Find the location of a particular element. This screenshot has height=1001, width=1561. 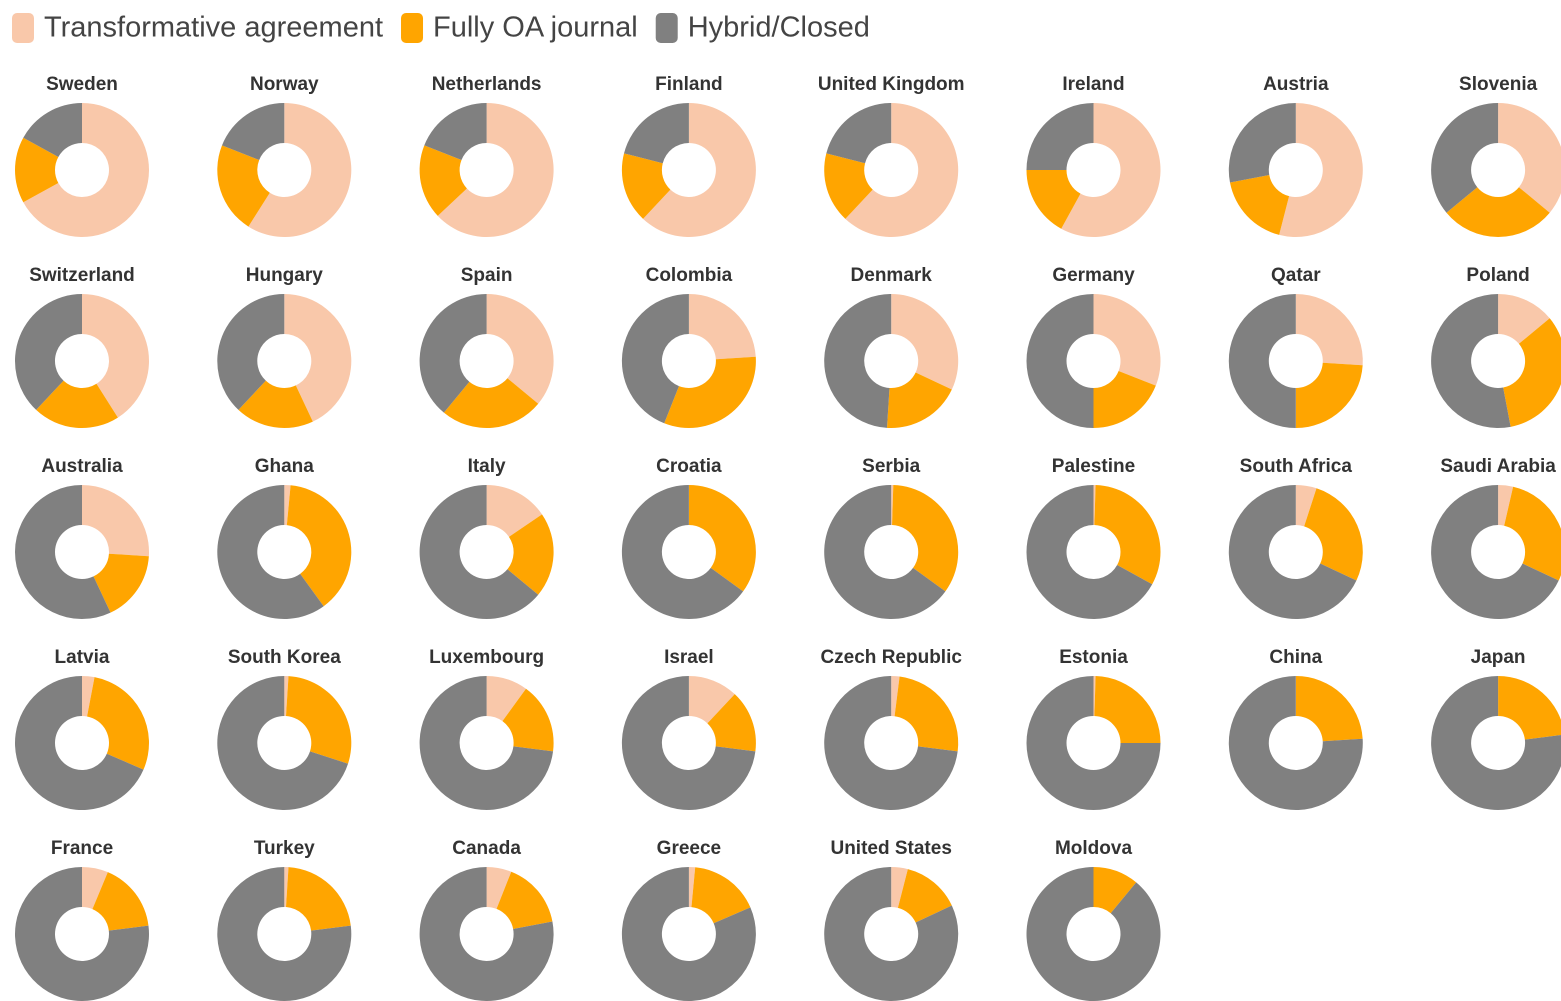

donut-title: Luxembourg is located at coordinates (486, 657).